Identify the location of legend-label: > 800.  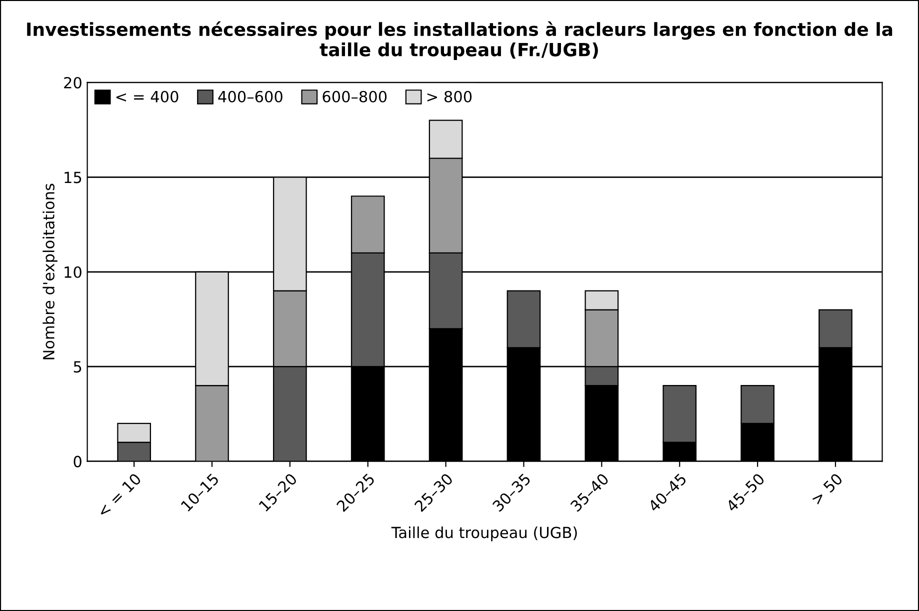
(449, 96).